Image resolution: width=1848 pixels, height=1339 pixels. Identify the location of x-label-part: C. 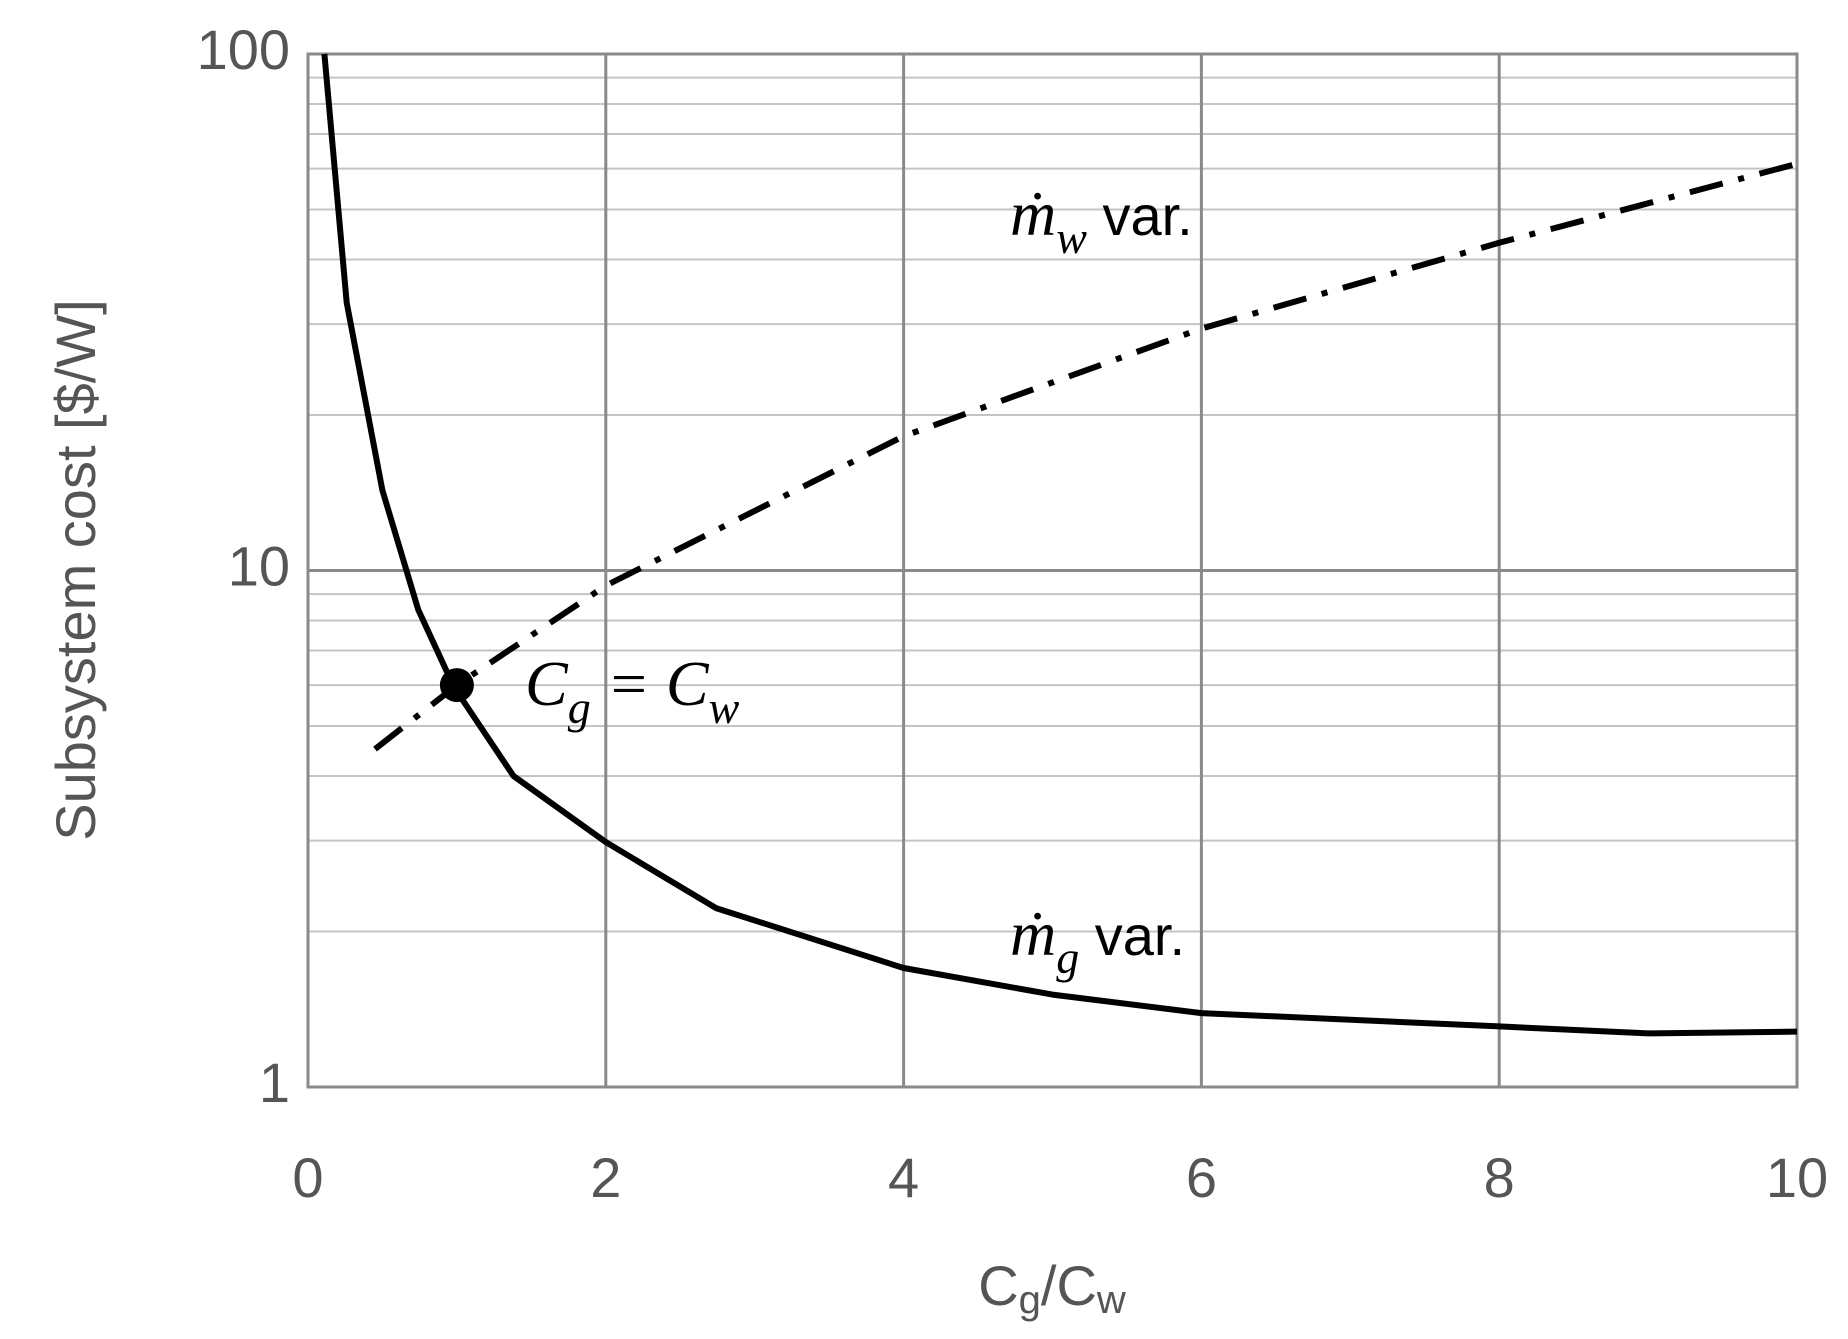
(998, 1285).